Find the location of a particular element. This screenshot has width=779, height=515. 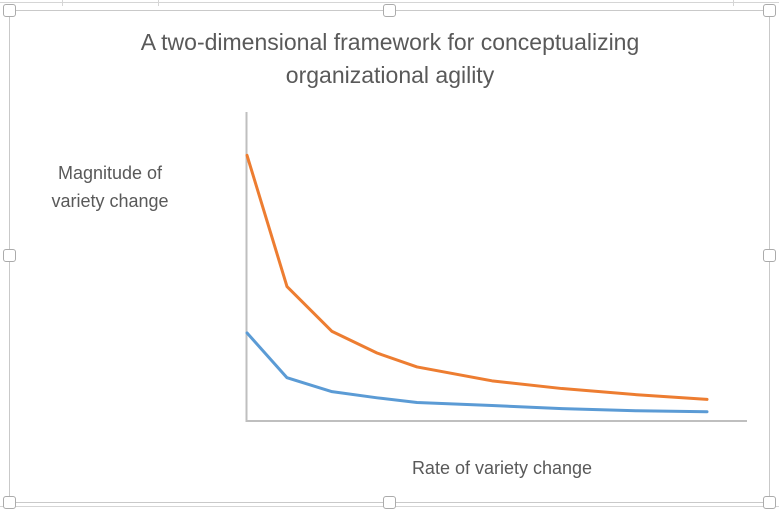

y-axis-label: Magnitude of variety change is located at coordinates (110, 187).